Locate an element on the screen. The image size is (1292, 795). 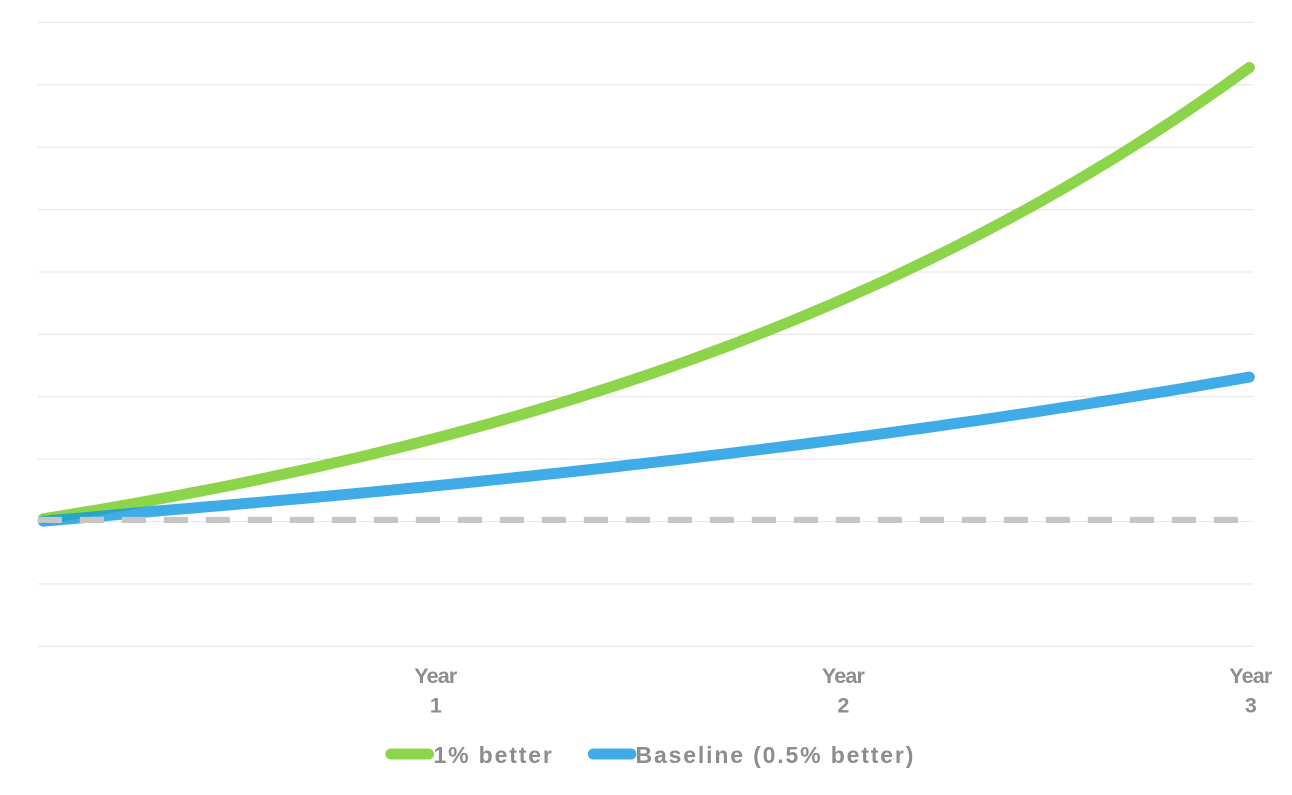
svg-text: 2 is located at coordinates (843, 706).